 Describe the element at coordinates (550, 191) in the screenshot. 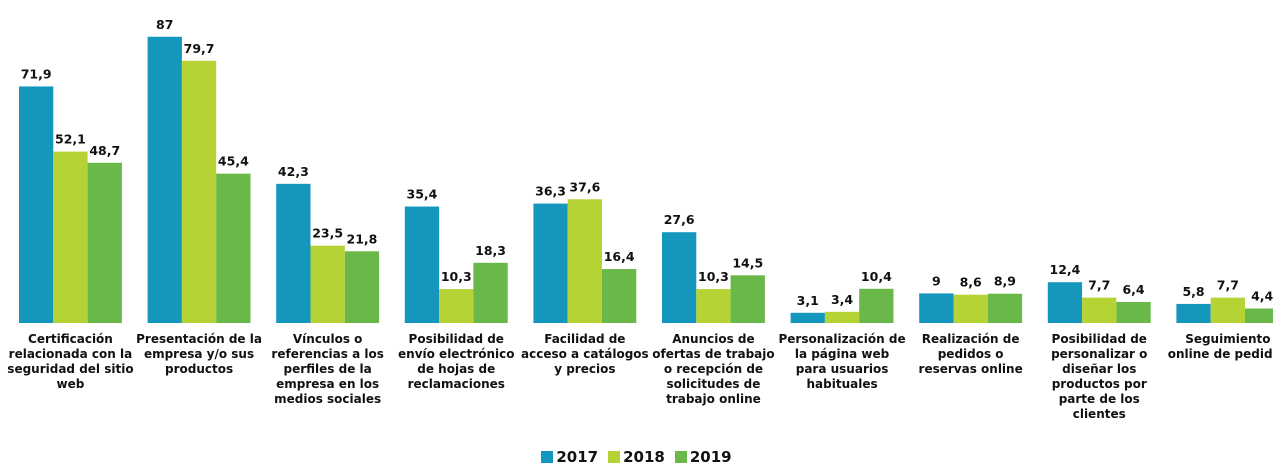

I see `value-label: 36,3` at that location.